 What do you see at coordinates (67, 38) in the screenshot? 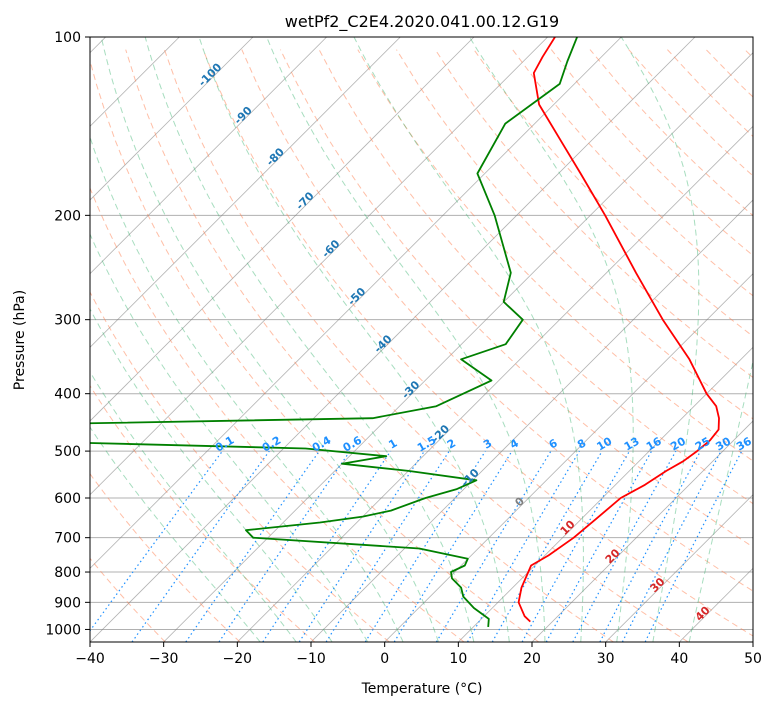
I see `y-tick-label: 100` at bounding box center [67, 38].